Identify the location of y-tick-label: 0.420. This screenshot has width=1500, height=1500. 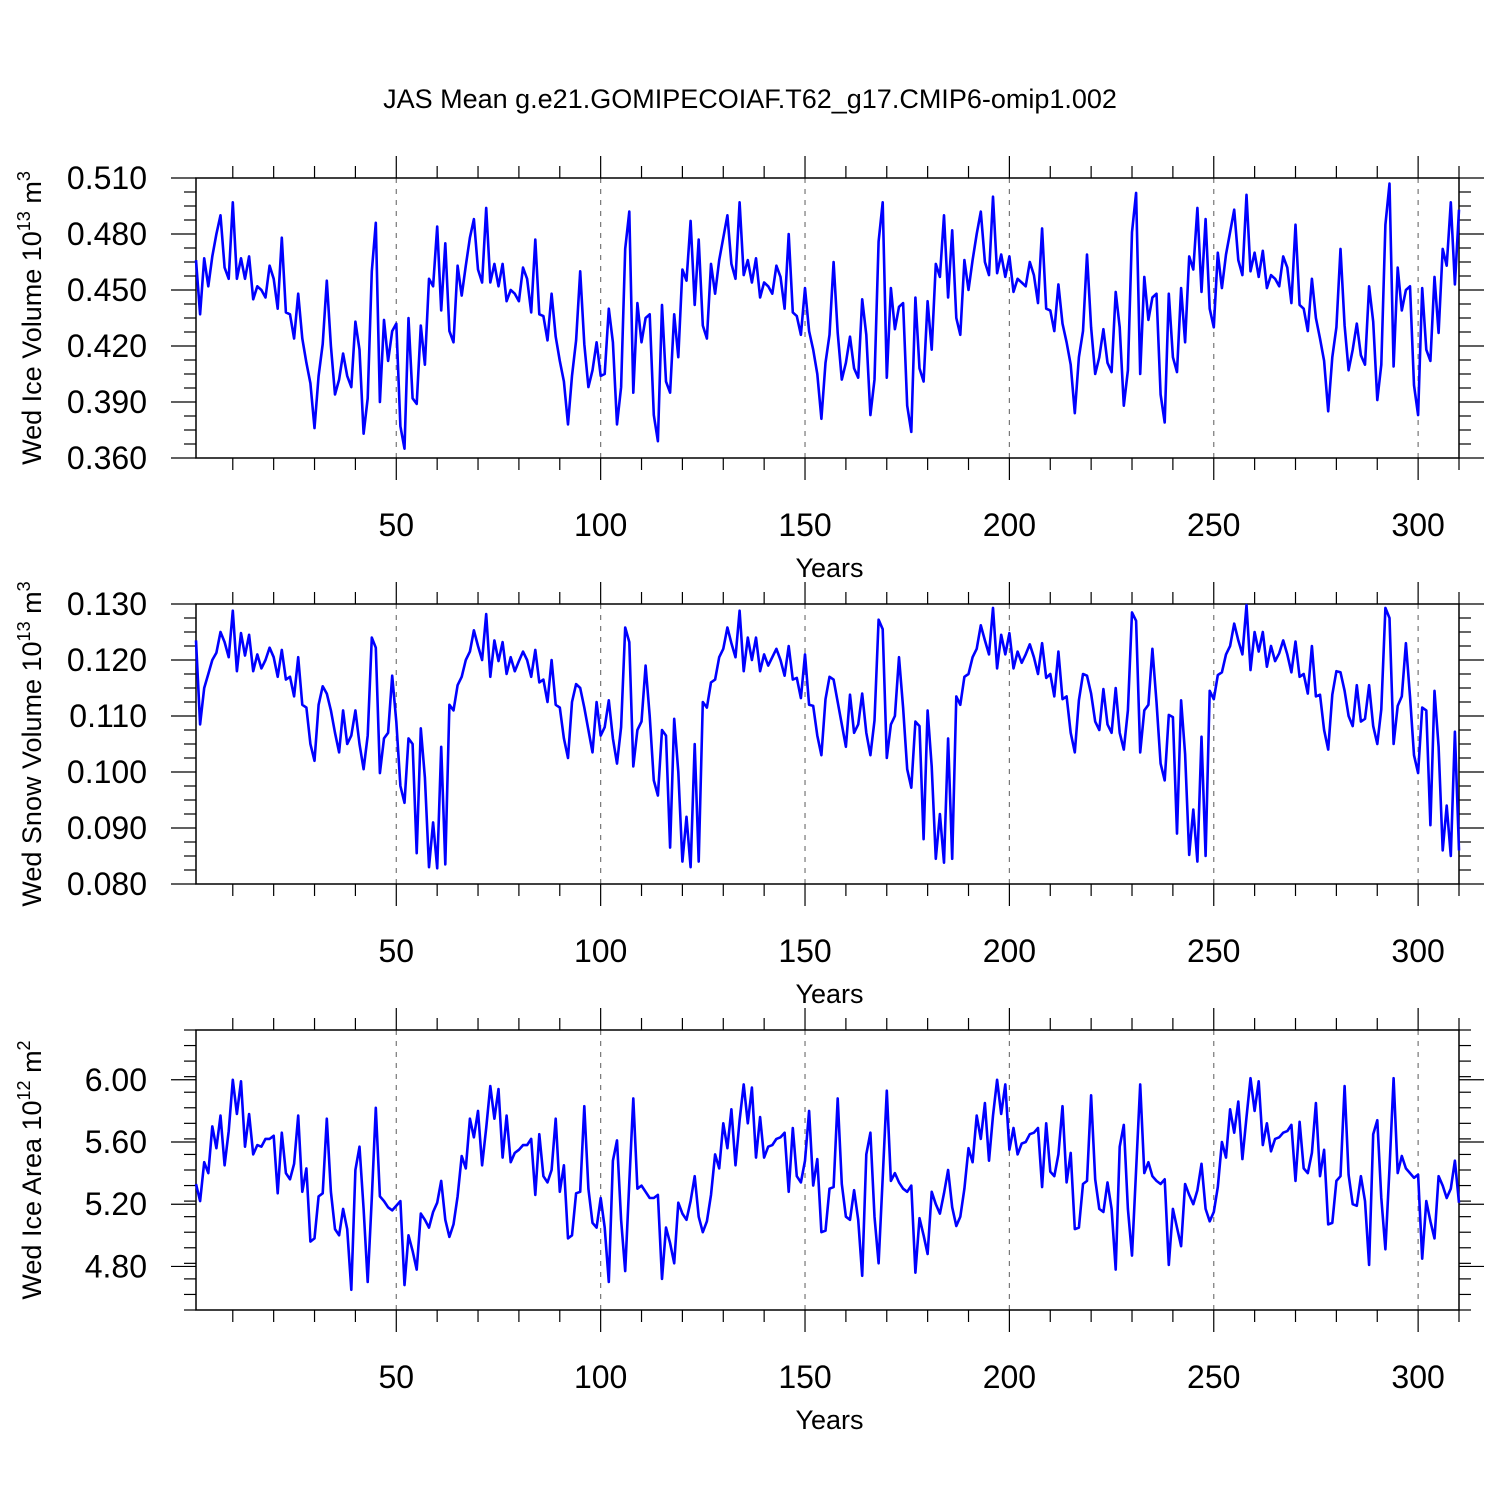
(107, 346).